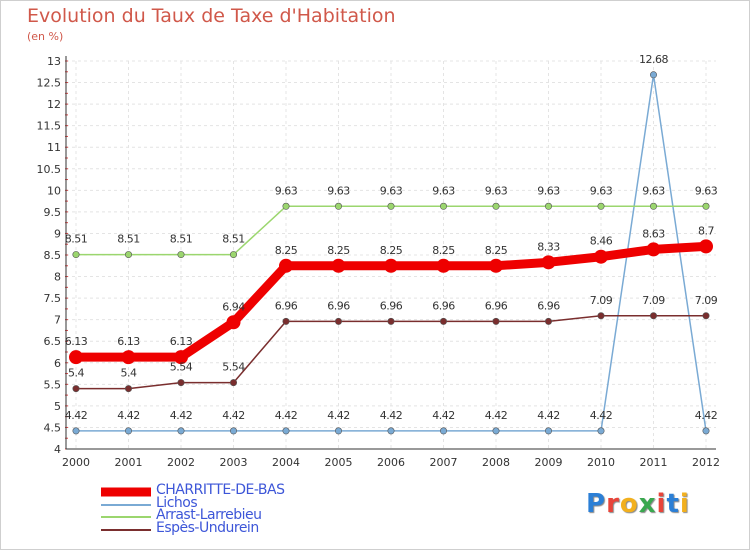  Describe the element at coordinates (53, 255) in the screenshot. I see `y-tick-label: 8.5` at that location.